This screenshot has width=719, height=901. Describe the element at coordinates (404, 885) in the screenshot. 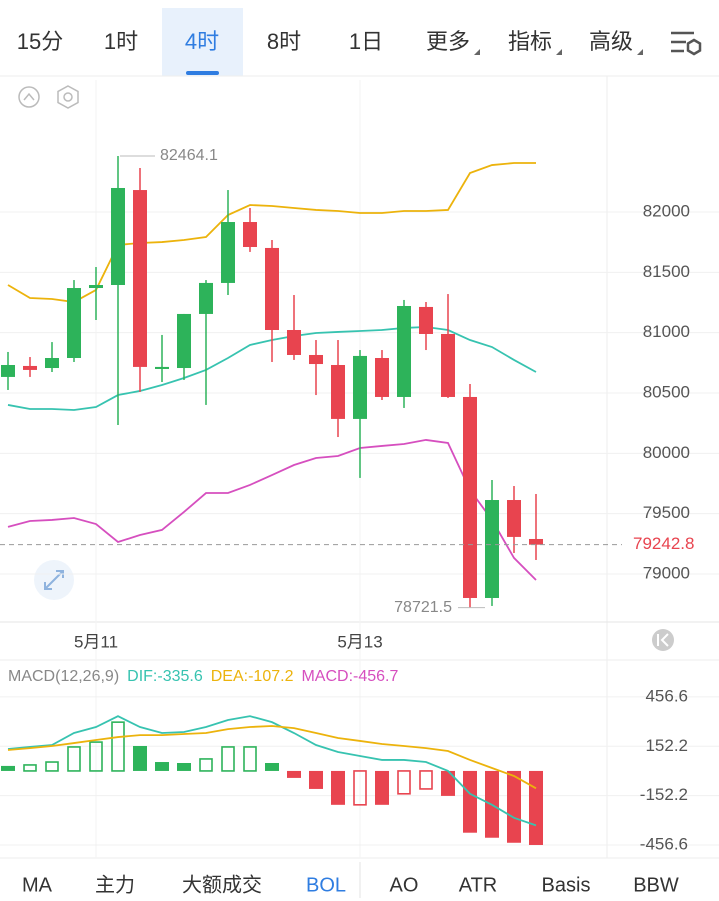

I see `bottom-tab: AO` at that location.